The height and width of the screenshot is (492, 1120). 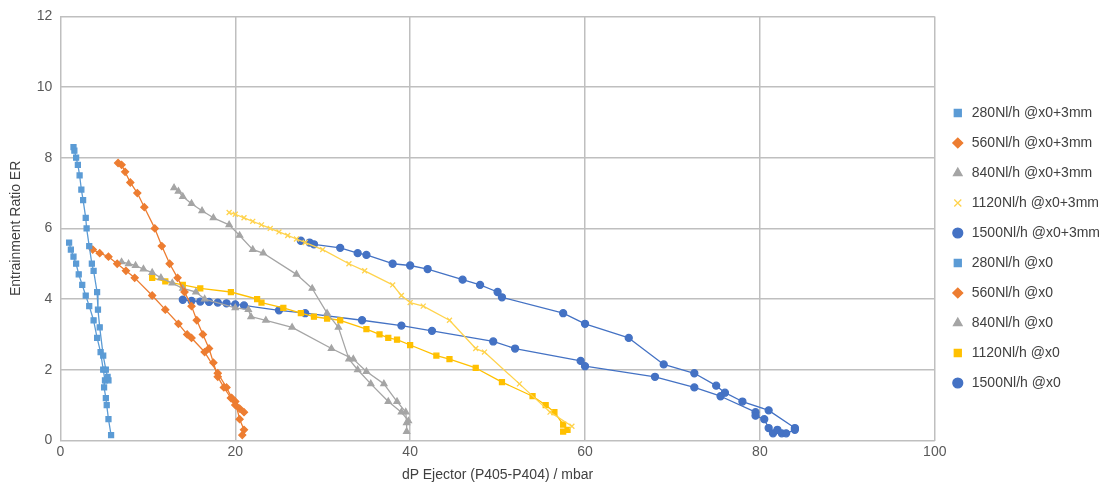 I want to click on y-axis-title: Entrainment Ratio ER, so click(x=15, y=228).